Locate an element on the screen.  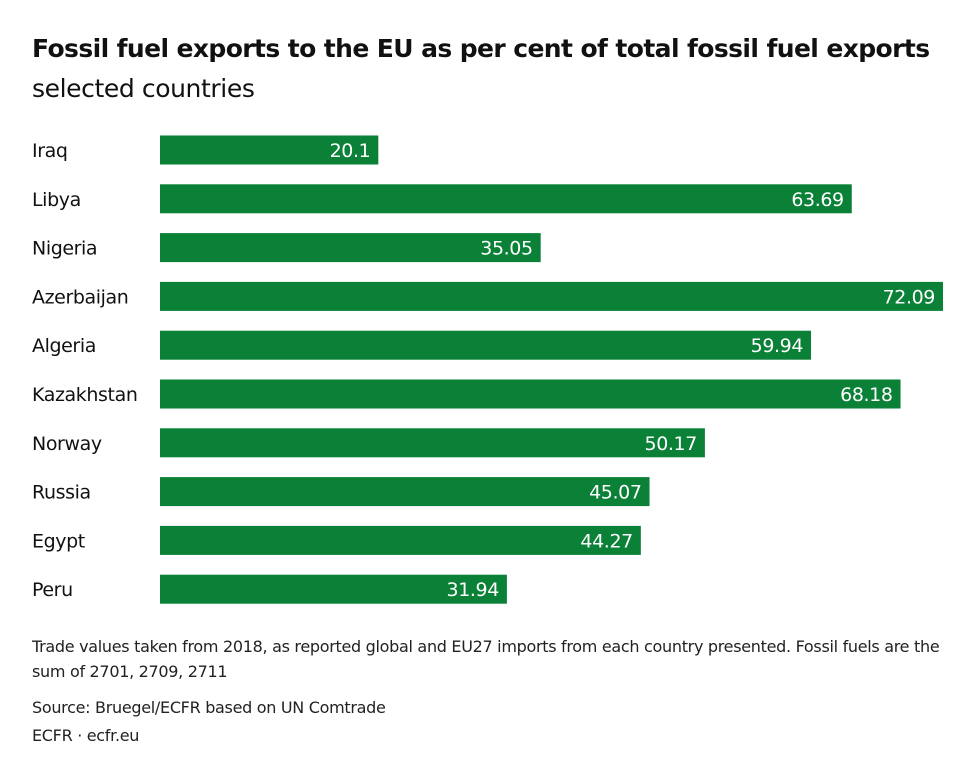
value-label: 20.1 is located at coordinates (350, 151).